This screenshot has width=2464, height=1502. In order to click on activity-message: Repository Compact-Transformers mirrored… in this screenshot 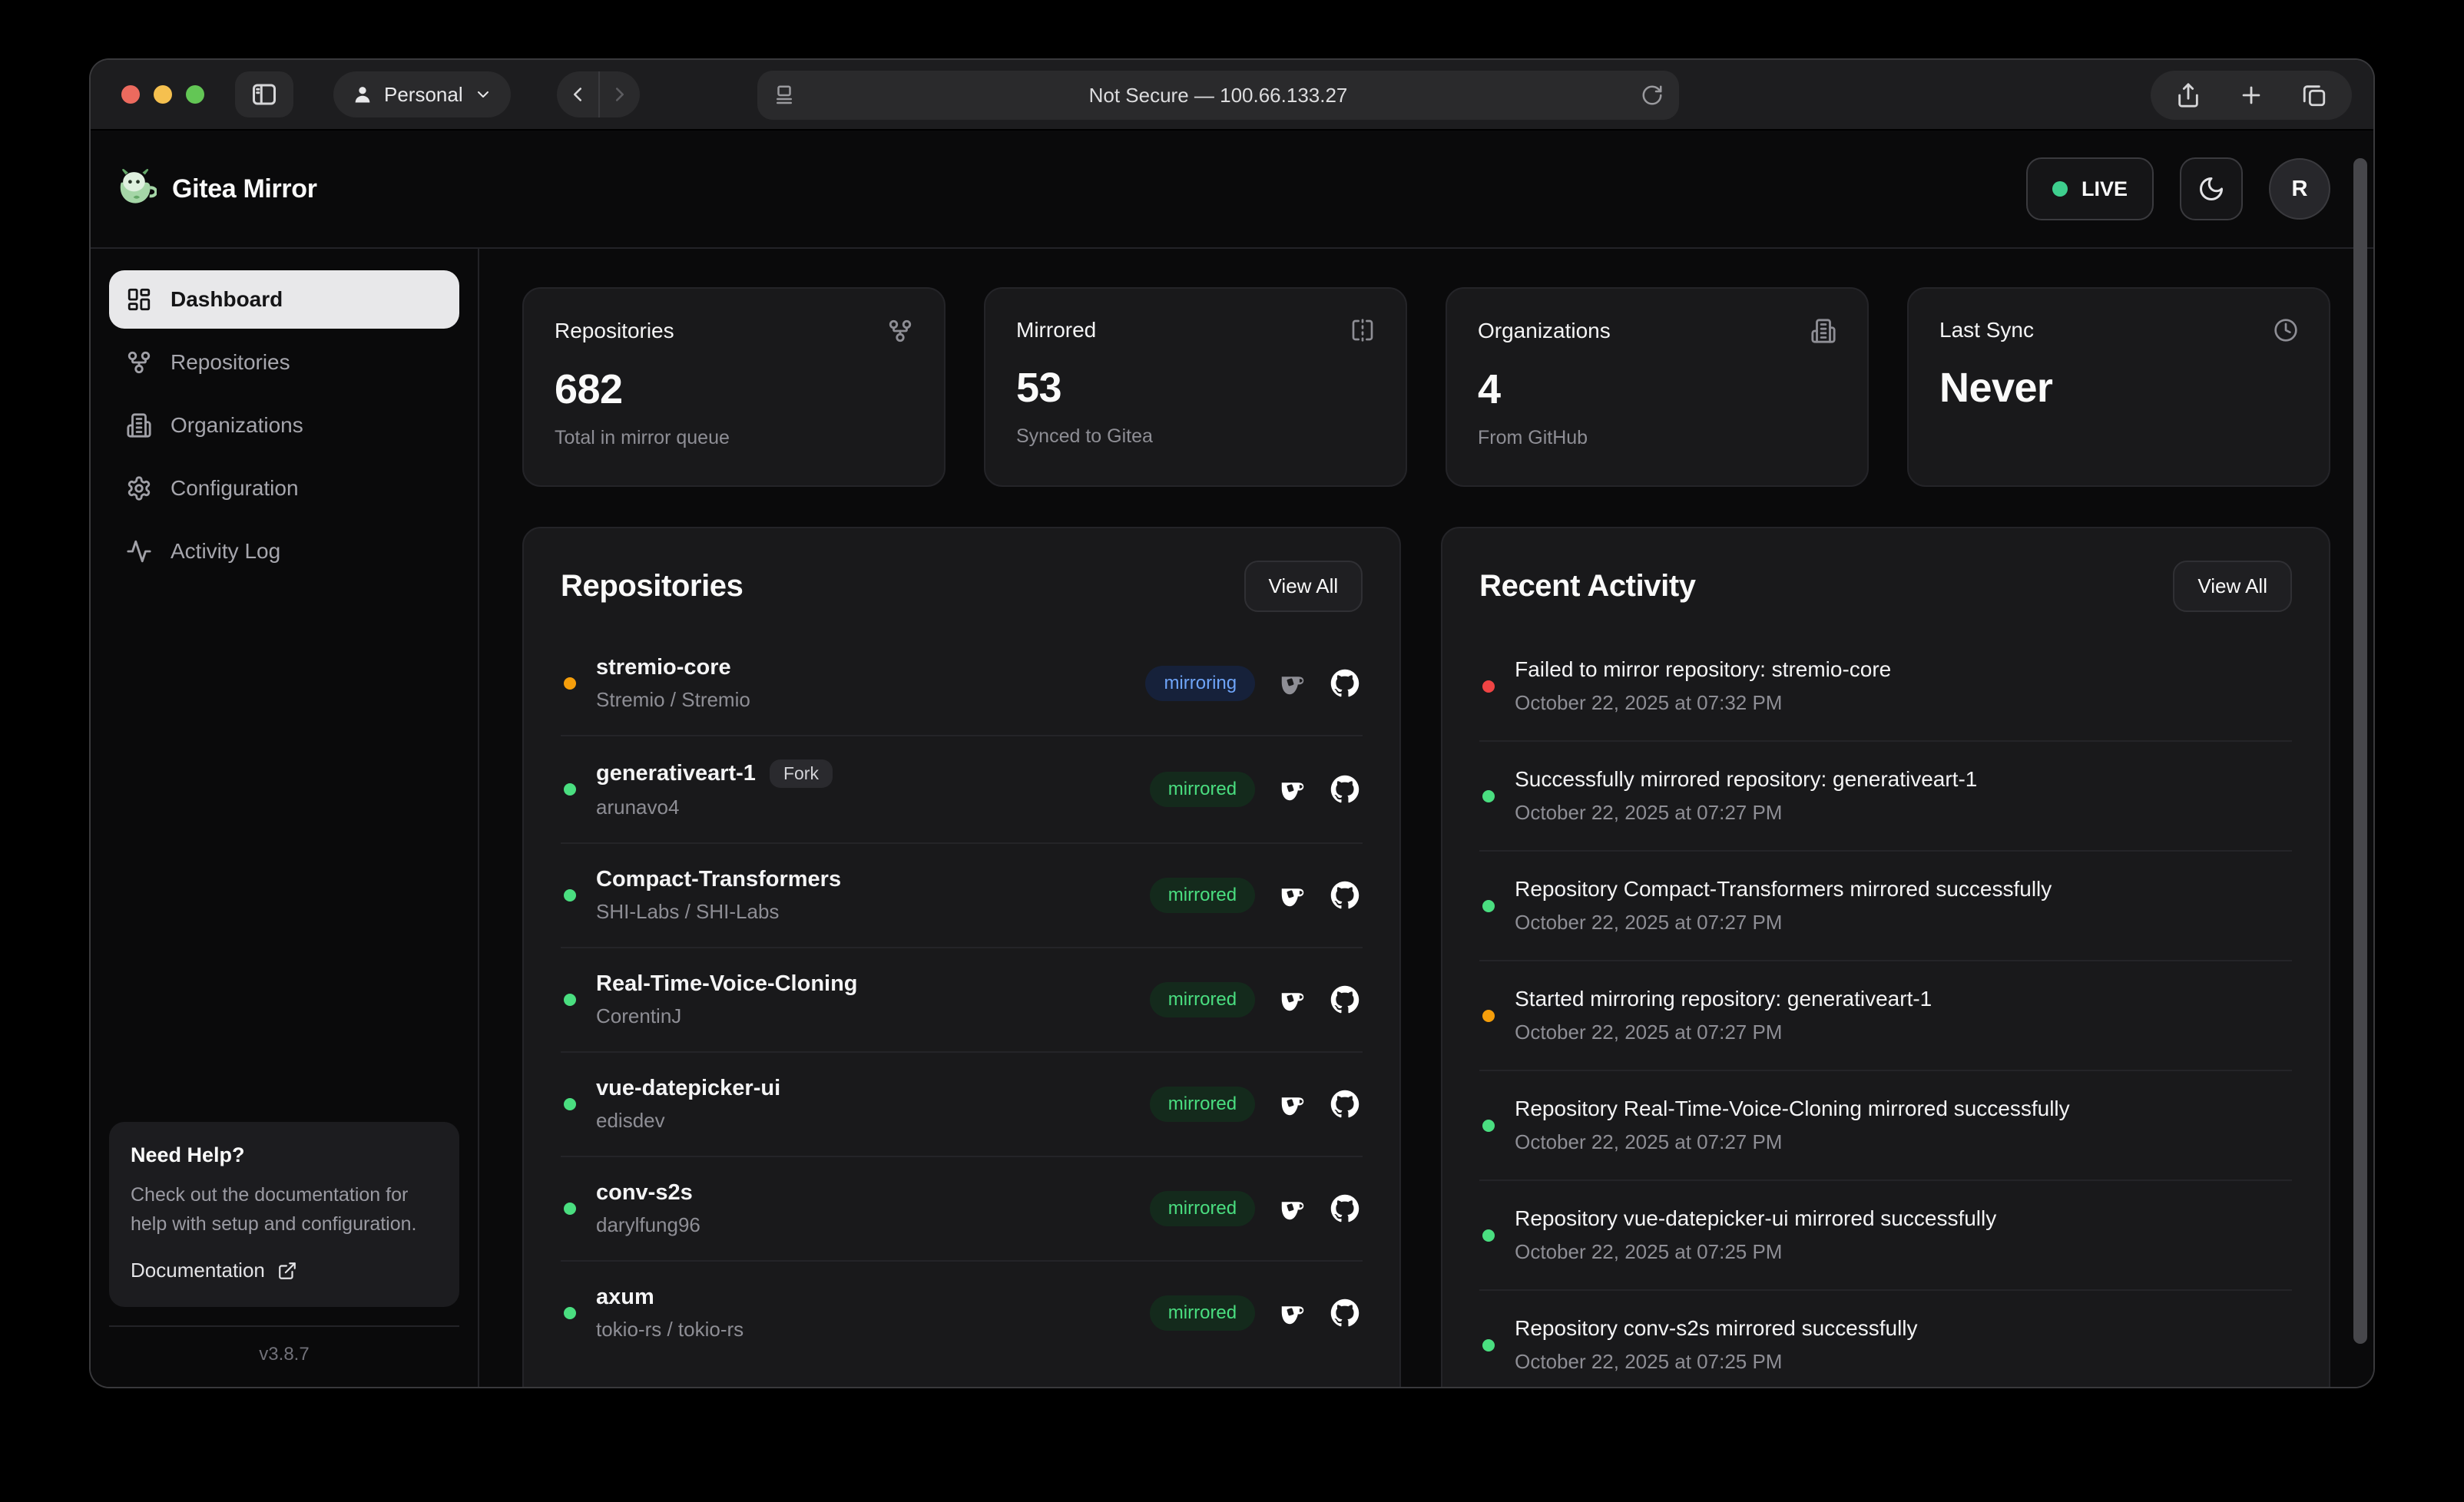, I will do `click(1783, 889)`.